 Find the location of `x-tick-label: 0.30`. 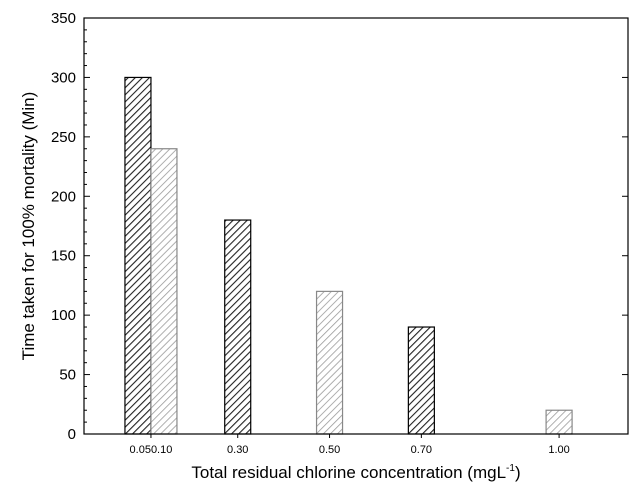

x-tick-label: 0.30 is located at coordinates (237, 450).